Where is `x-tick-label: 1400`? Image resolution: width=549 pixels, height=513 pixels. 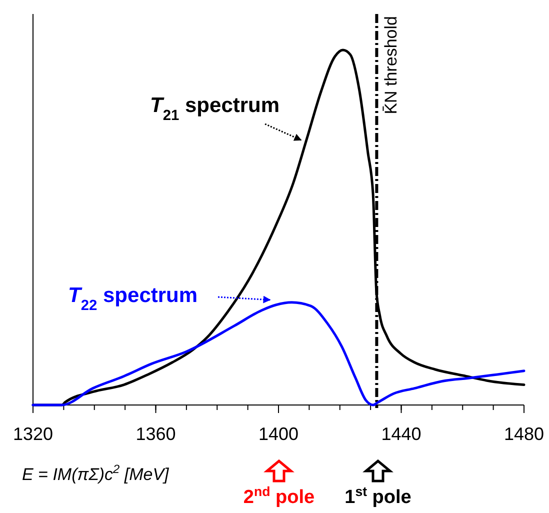 x-tick-label: 1400 is located at coordinates (278, 434).